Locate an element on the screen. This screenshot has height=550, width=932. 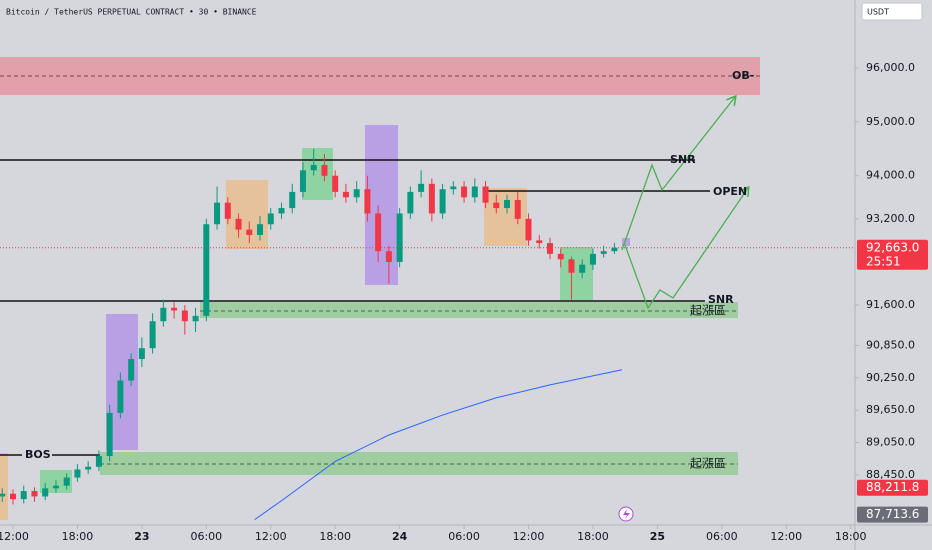
y-tick-label: 95,000.0 is located at coordinates (890, 121).